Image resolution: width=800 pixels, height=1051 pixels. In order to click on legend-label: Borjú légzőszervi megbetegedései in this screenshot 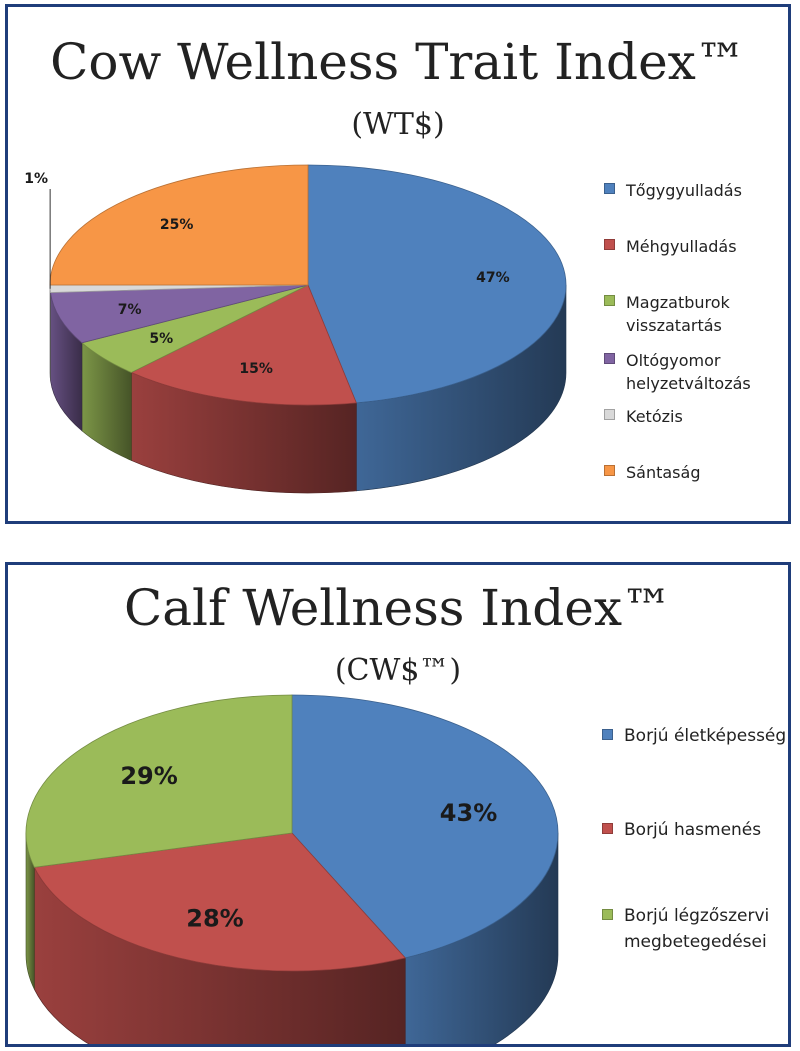, I will do `click(697, 929)`.